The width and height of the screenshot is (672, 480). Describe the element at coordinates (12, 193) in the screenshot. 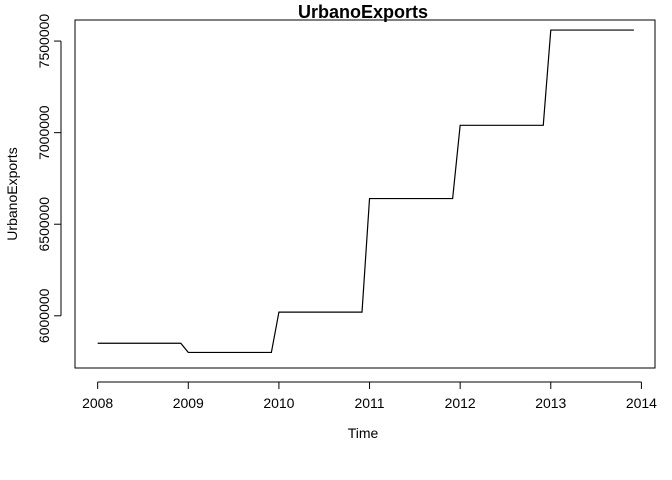

I see `y-axis-label: UrbanoExports` at that location.